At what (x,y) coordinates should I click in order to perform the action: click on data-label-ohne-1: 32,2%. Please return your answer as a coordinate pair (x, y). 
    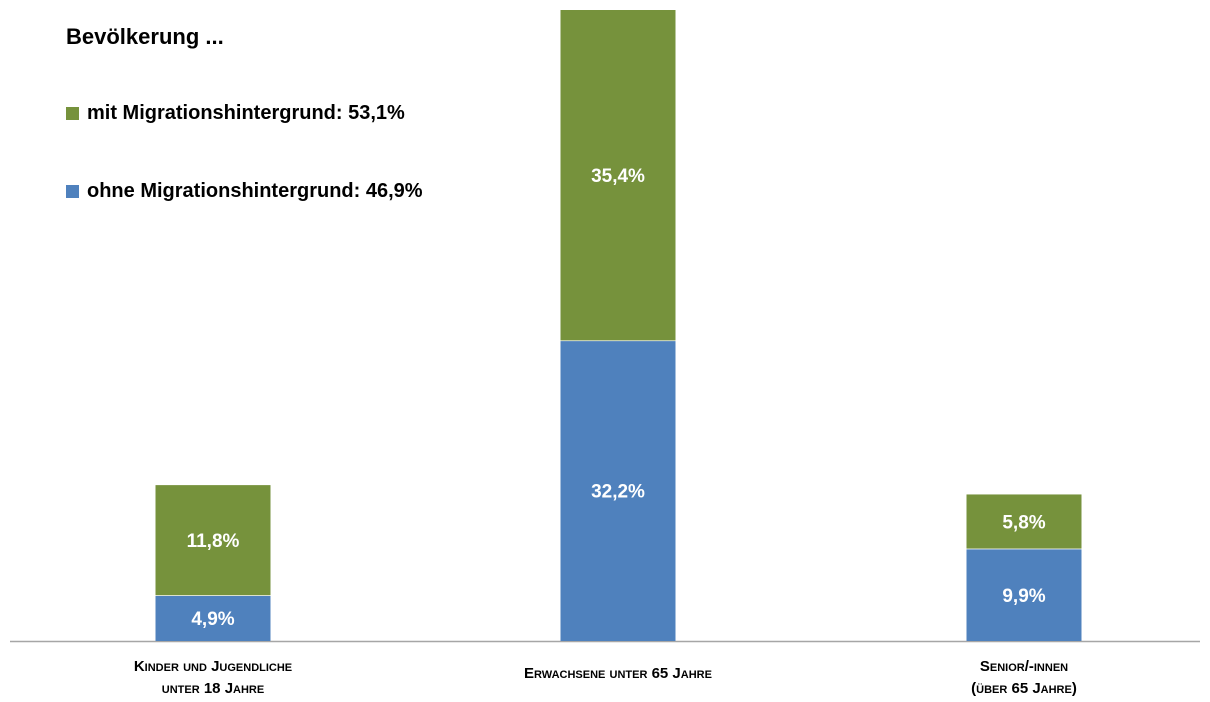
    Looking at the image, I should click on (618, 492).